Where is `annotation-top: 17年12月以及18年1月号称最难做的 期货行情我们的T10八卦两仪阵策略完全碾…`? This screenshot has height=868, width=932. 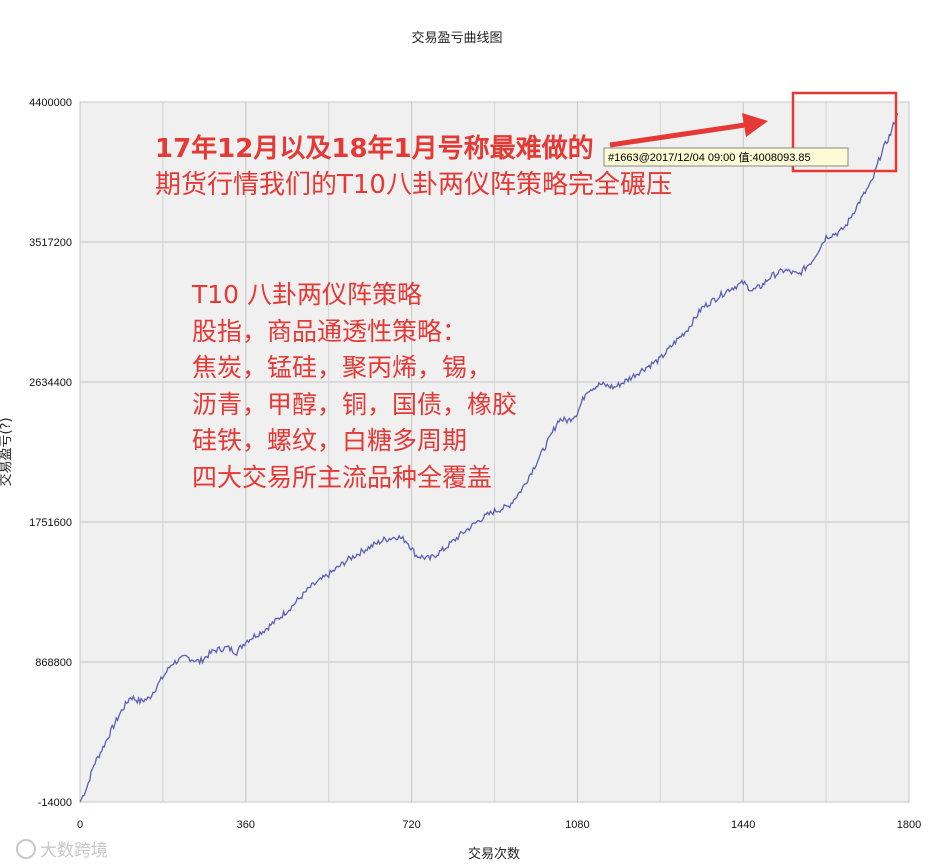 annotation-top: 17年12月以及18年1月号称最难做的 期货行情我们的T10八卦两仪阵策略完全碾… is located at coordinates (413, 166).